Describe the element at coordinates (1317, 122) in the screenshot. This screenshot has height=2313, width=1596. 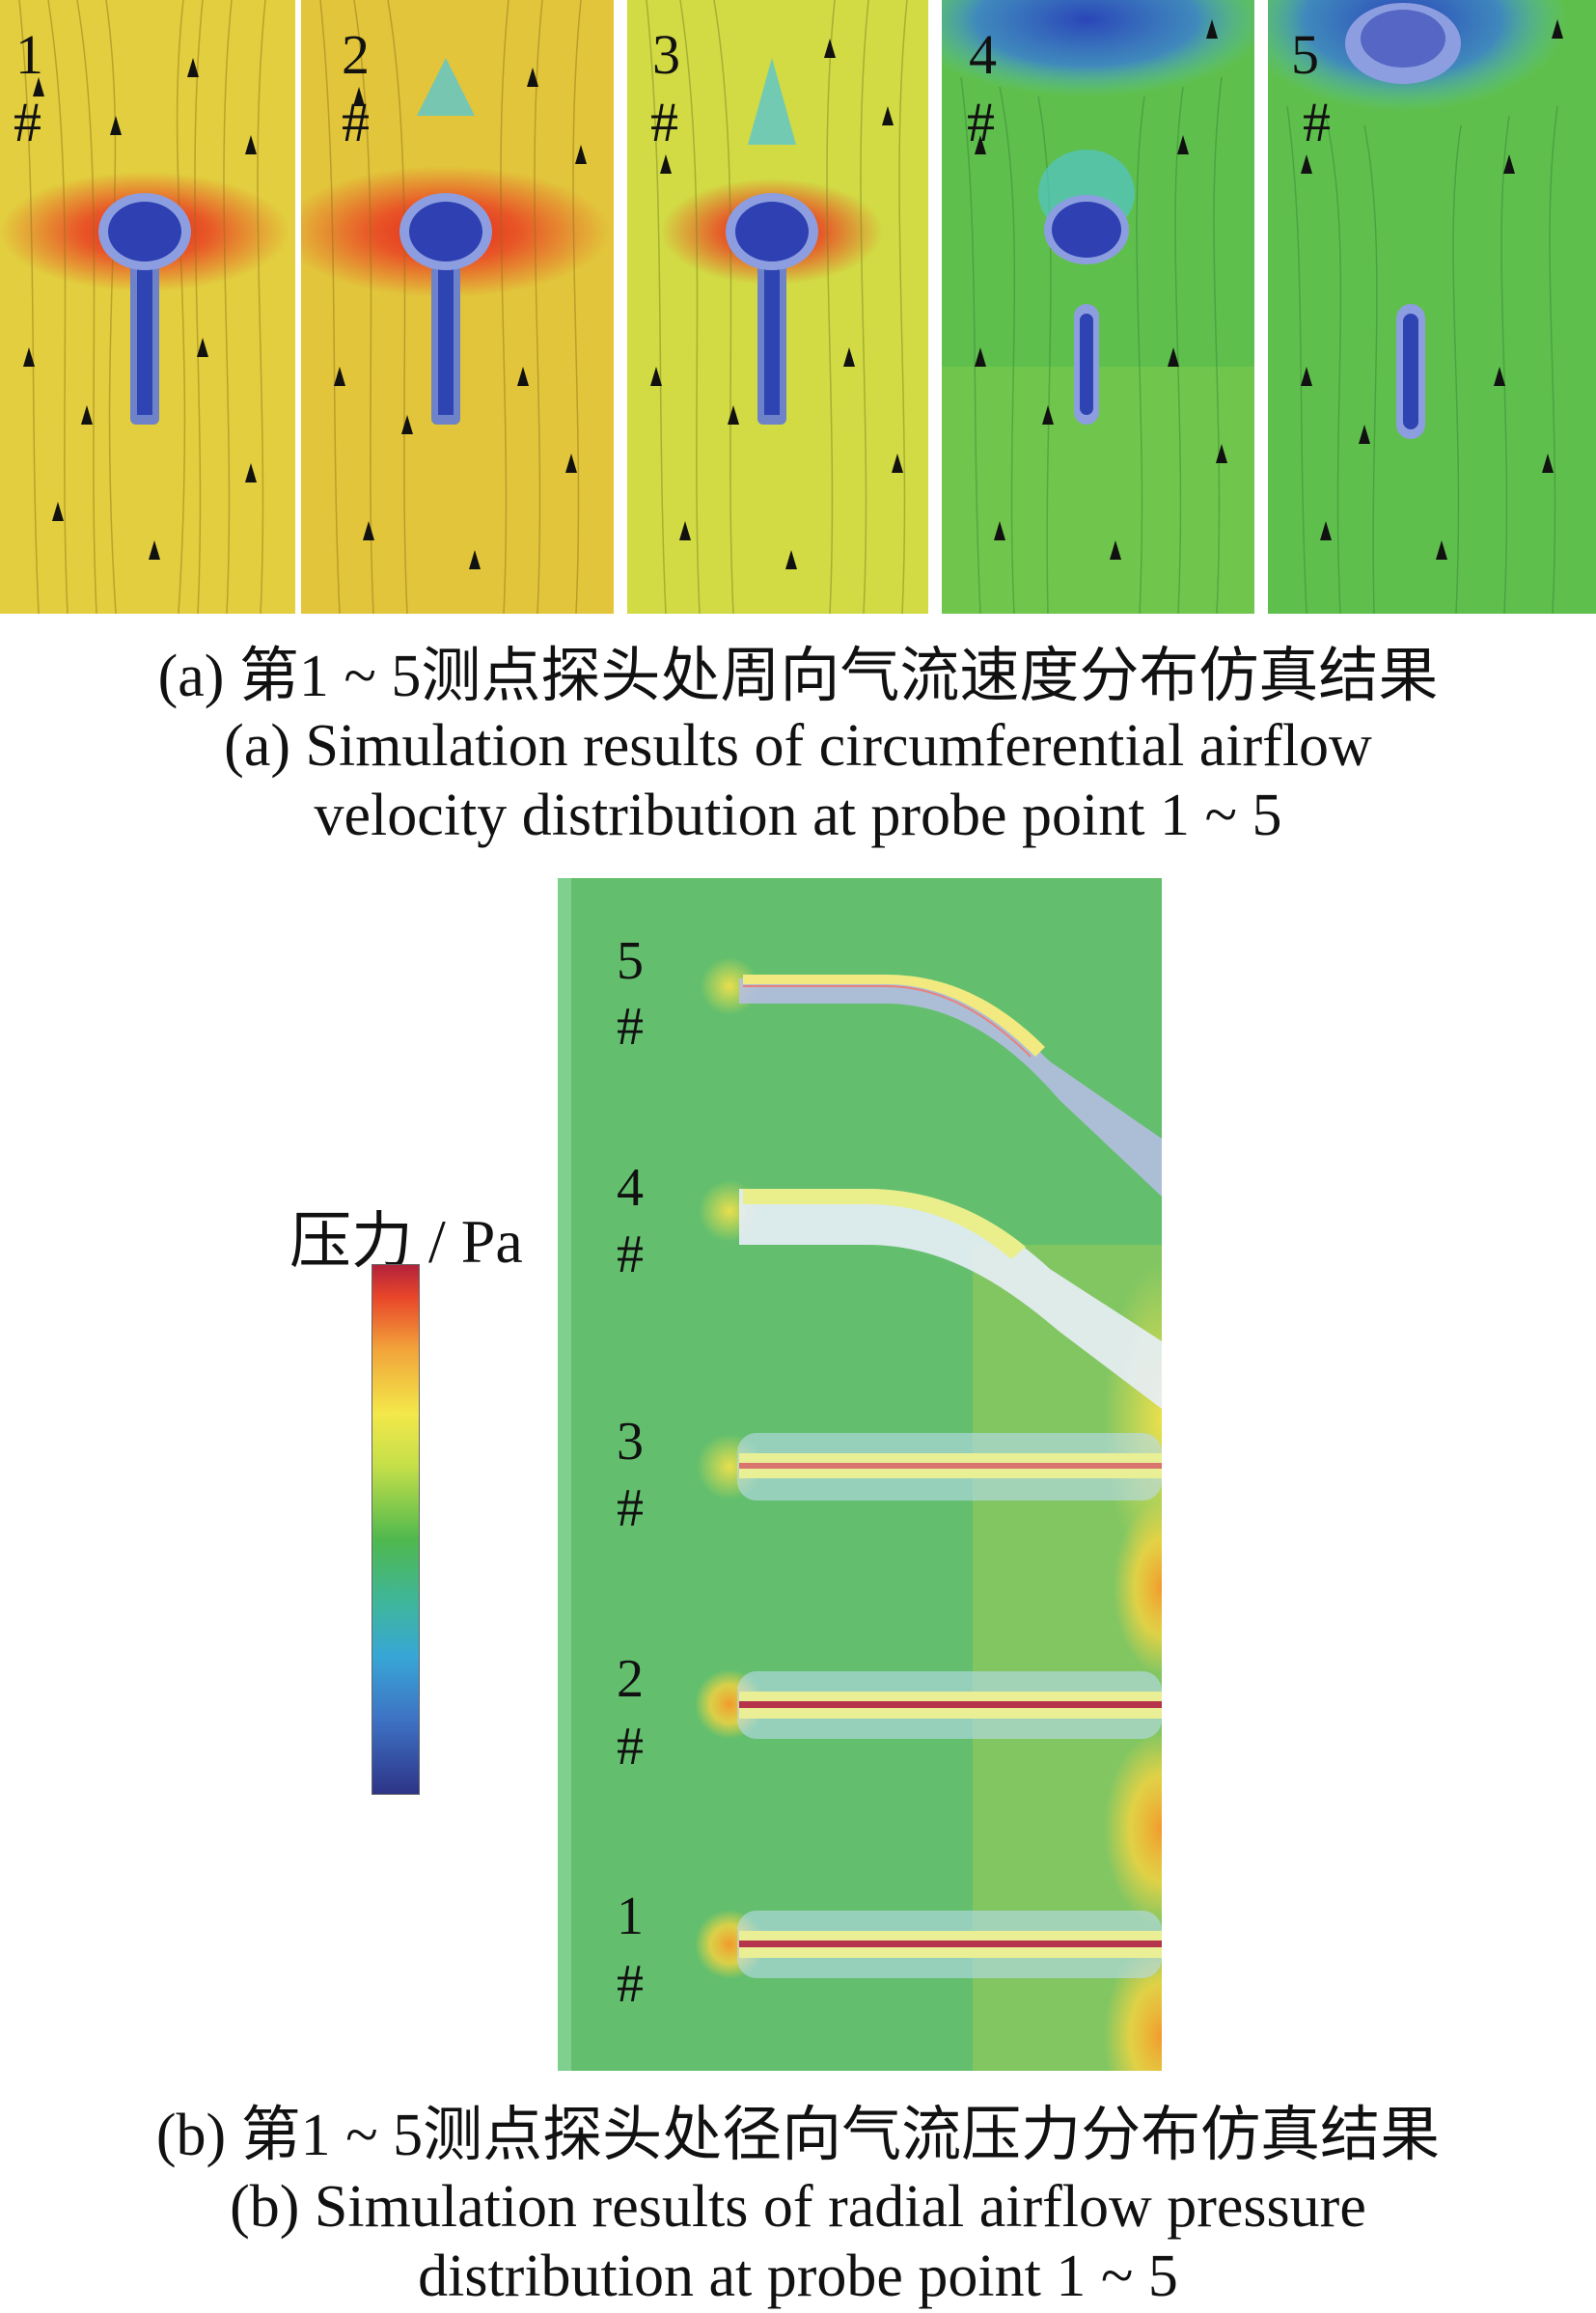
I see `panel-5-hash: #` at that location.